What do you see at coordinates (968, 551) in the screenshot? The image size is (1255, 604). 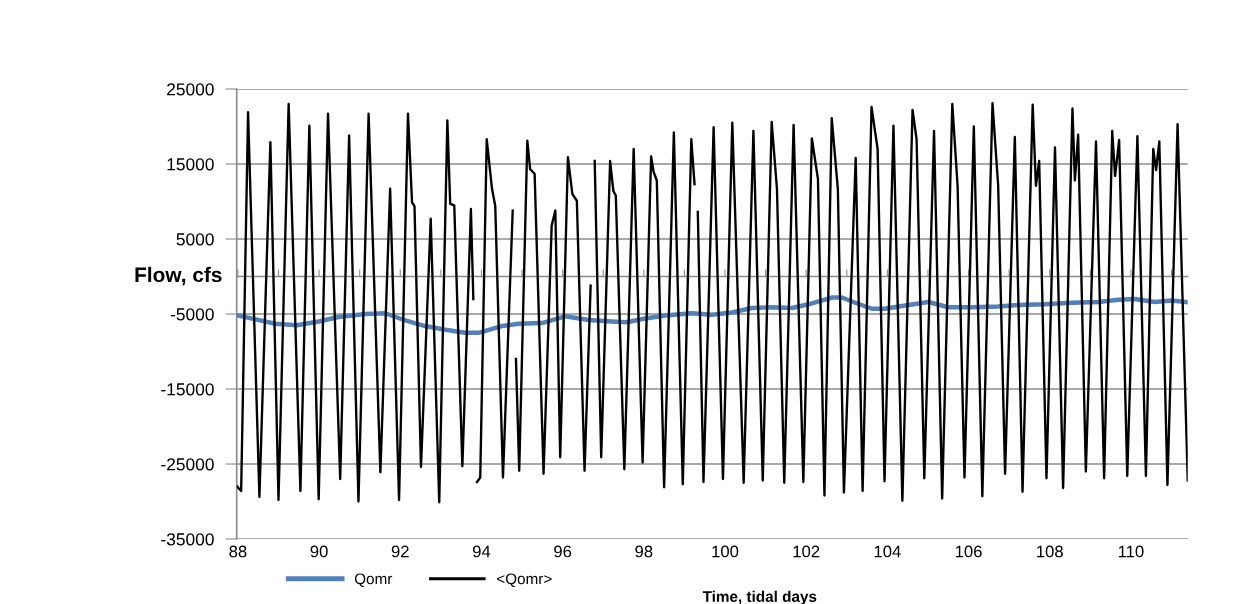 I see `x-tick-label: 106` at bounding box center [968, 551].